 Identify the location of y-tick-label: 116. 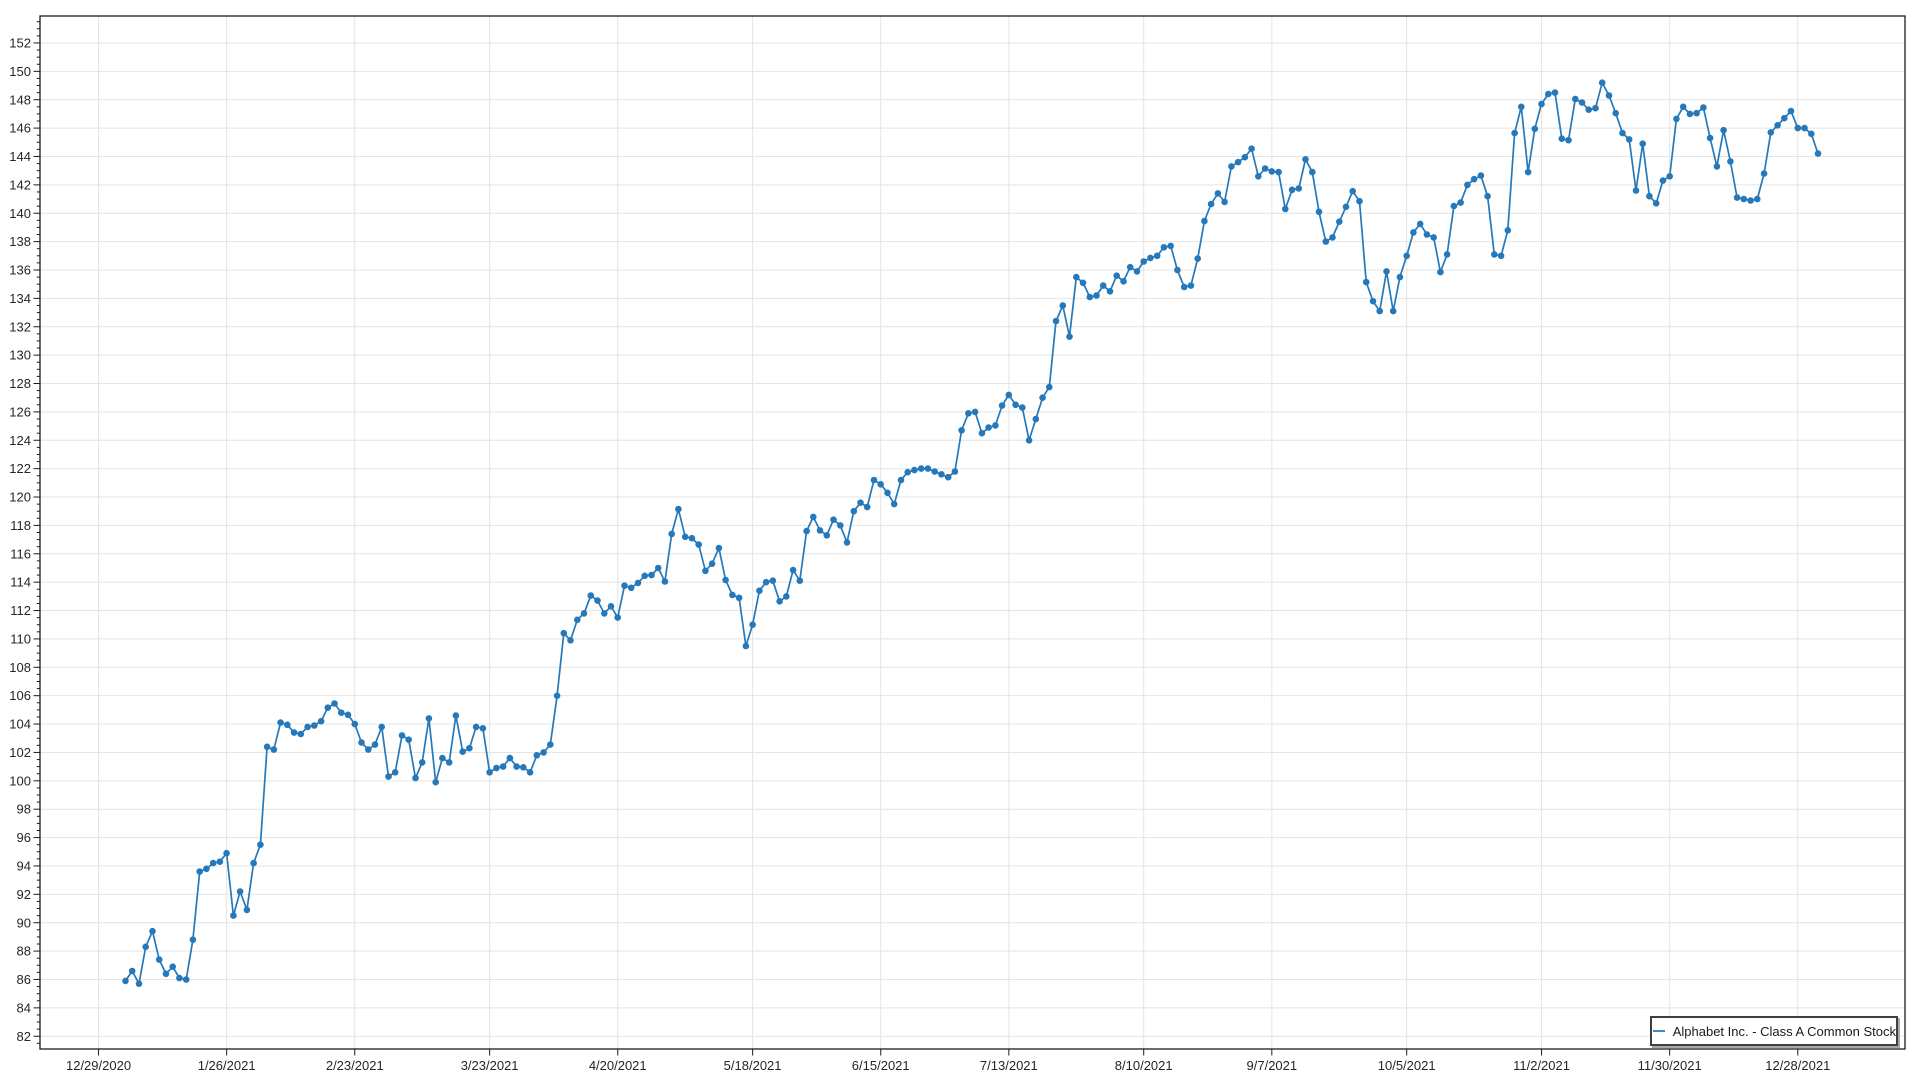
(20, 553).